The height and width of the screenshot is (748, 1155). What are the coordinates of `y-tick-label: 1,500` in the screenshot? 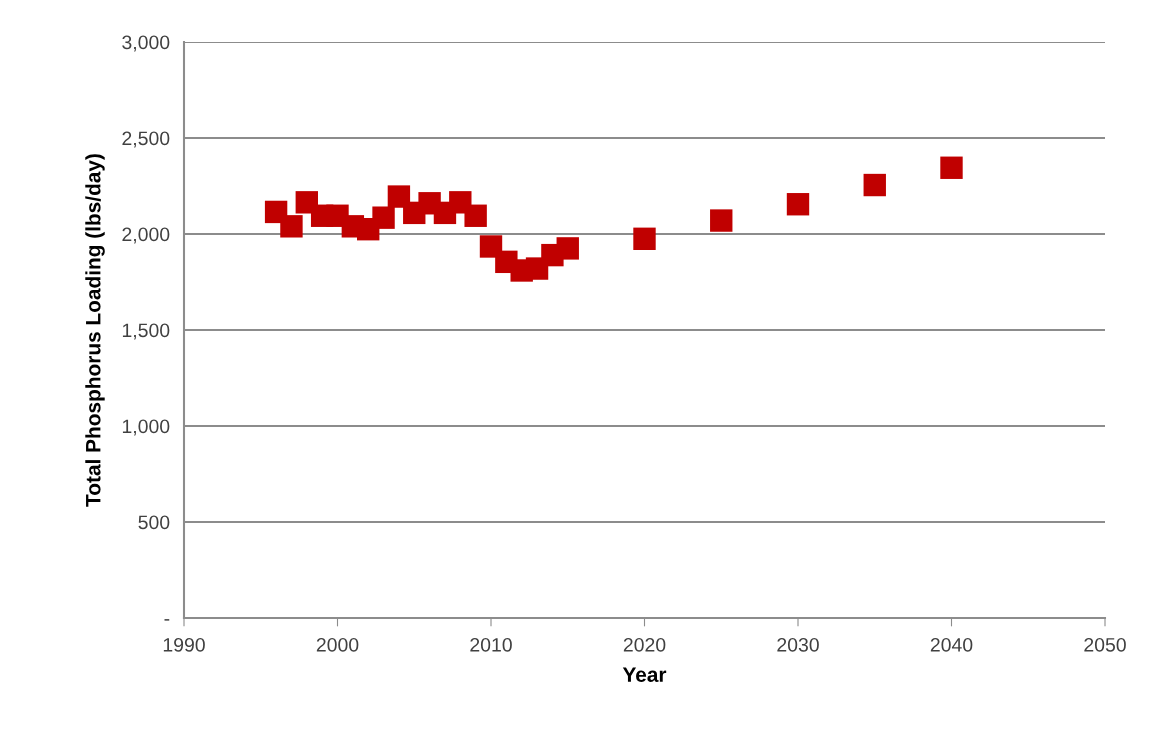 It's located at (146, 331).